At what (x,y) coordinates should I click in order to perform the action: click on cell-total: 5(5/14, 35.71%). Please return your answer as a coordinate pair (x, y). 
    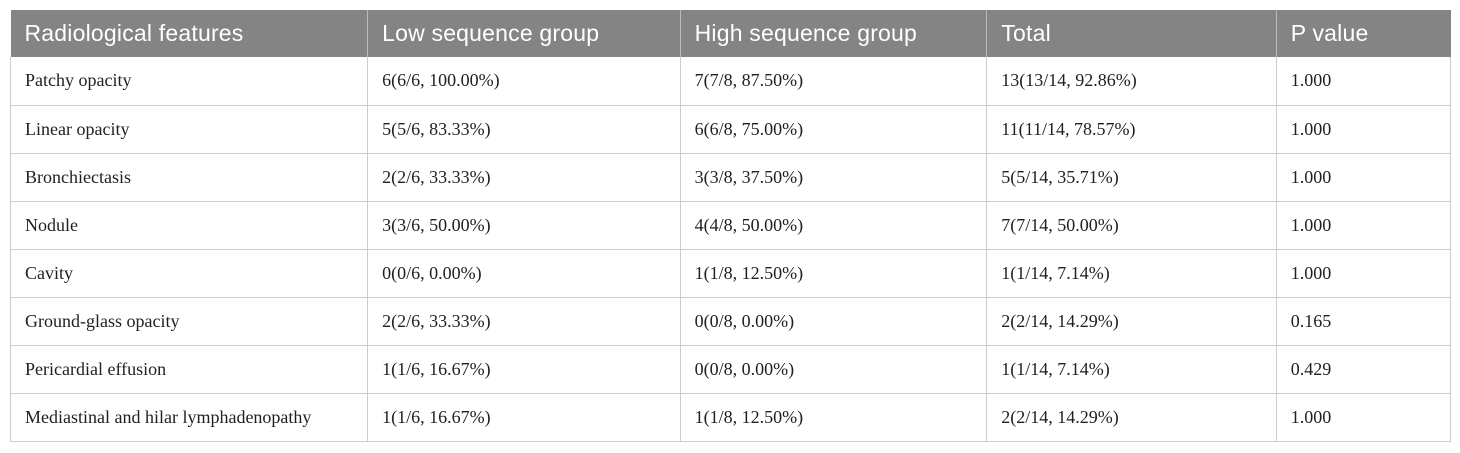
    Looking at the image, I should click on (1131, 177).